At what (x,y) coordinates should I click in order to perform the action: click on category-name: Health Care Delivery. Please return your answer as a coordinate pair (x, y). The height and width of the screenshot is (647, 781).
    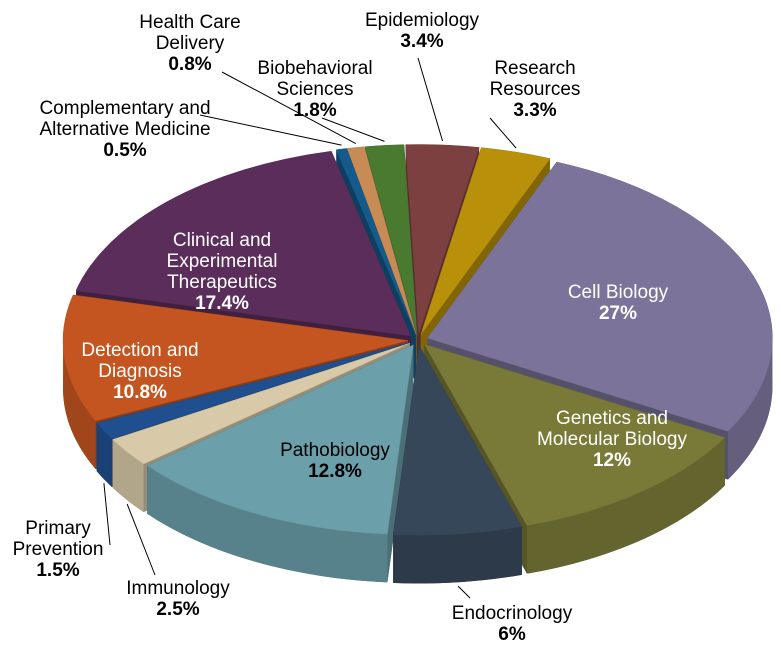
    Looking at the image, I should click on (190, 33).